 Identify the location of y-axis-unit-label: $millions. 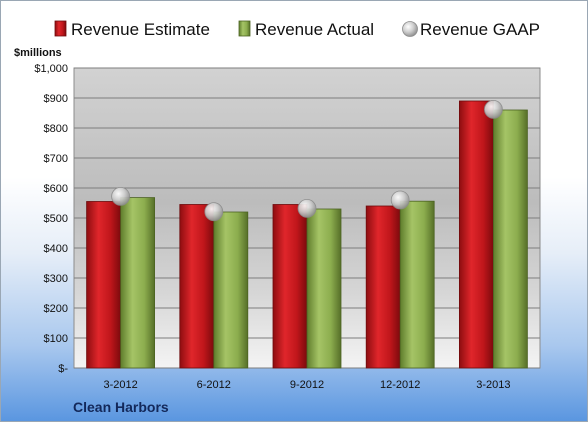
(38, 53).